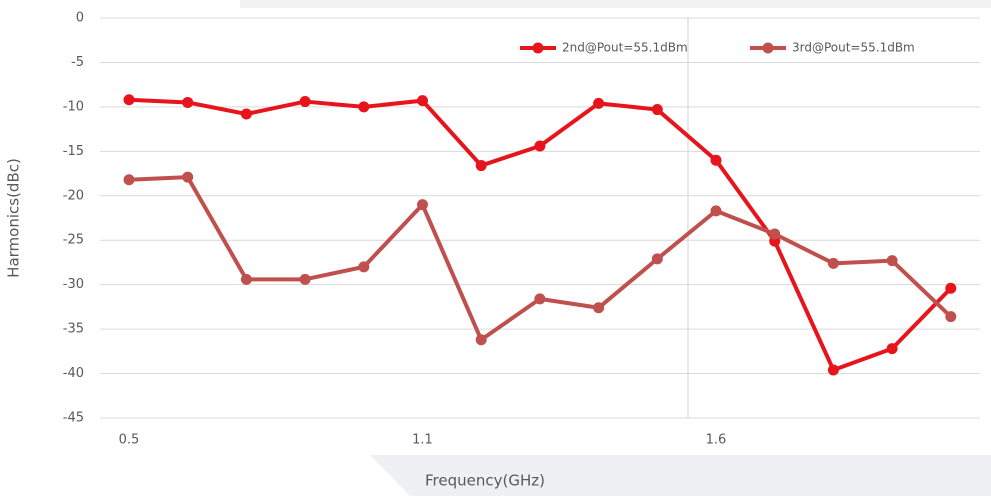  Describe the element at coordinates (80, 18) in the screenshot. I see `y-tick-label: 0` at that location.